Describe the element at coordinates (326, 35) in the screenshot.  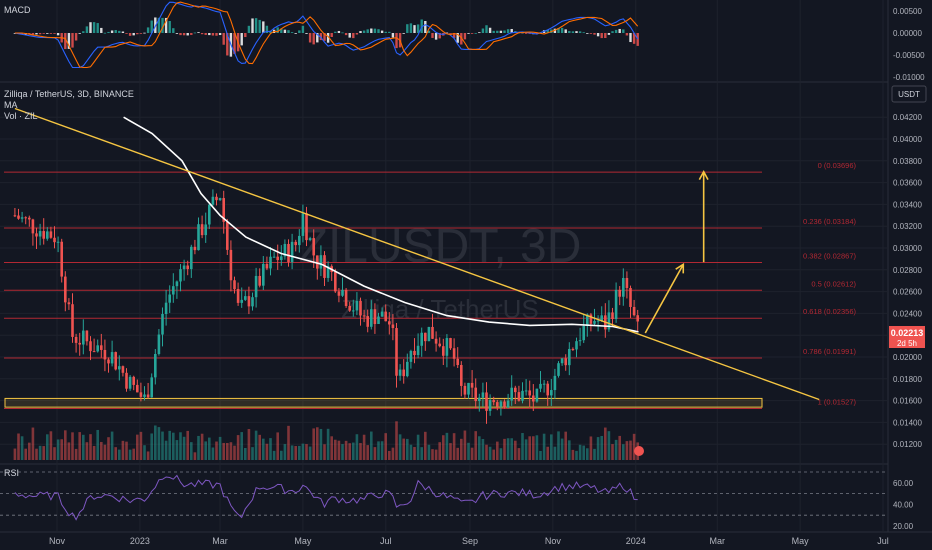
I see `macd-pane` at that location.